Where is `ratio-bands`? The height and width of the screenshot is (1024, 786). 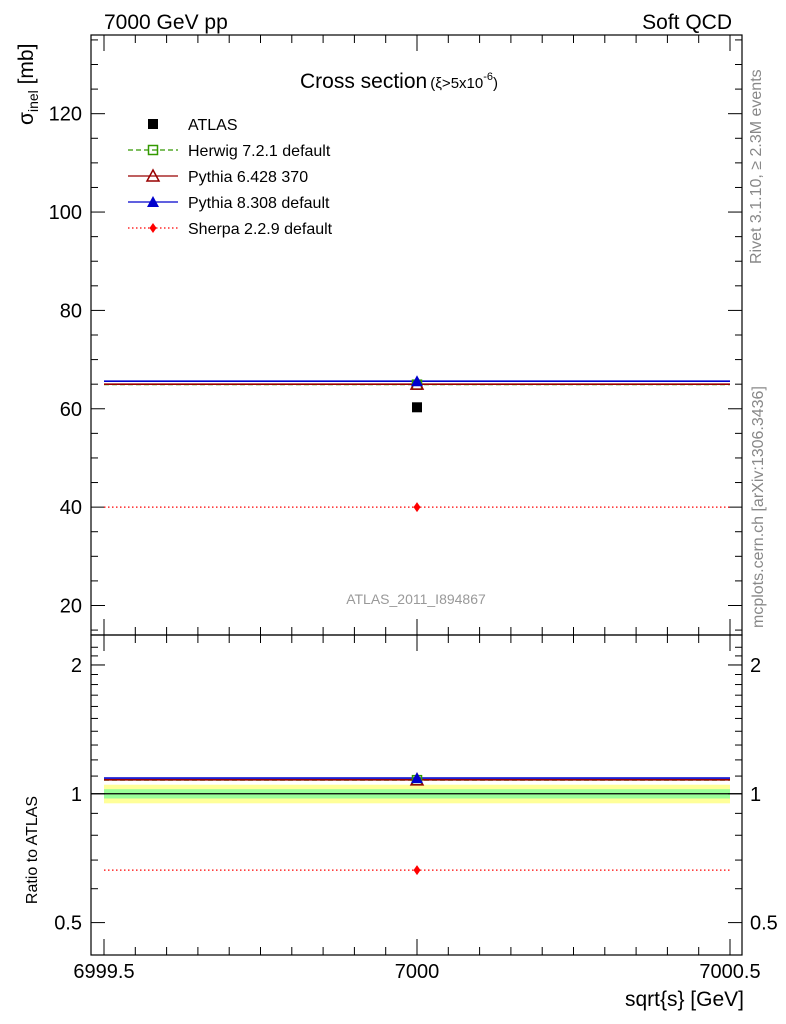
ratio-bands is located at coordinates (416, 794).